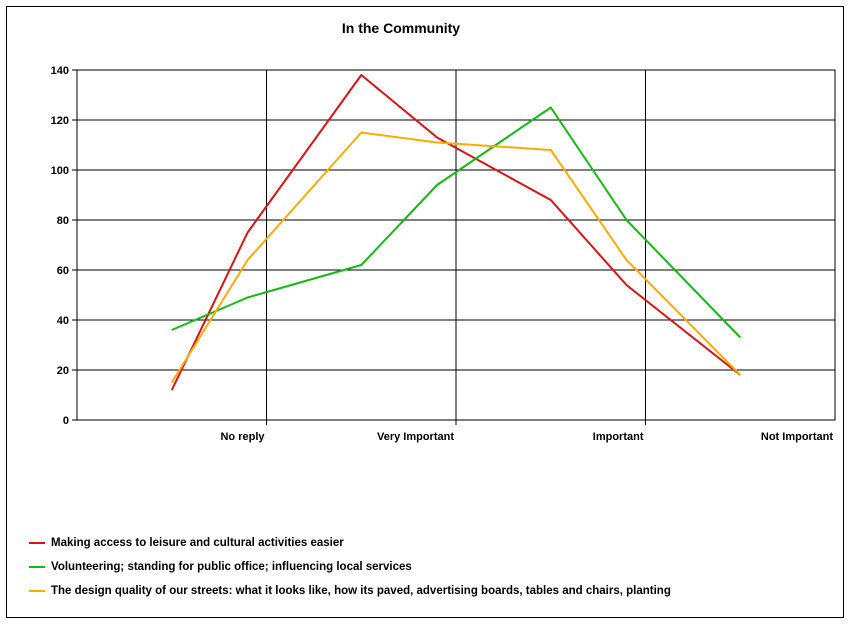  What do you see at coordinates (60, 71) in the screenshot?
I see `y-tick-label: 140` at bounding box center [60, 71].